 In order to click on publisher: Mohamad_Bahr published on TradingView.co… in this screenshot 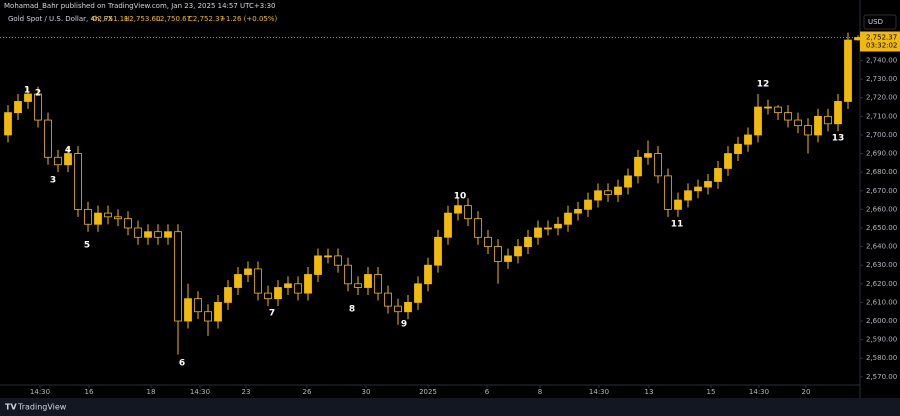, I will do `click(140, 6)`.